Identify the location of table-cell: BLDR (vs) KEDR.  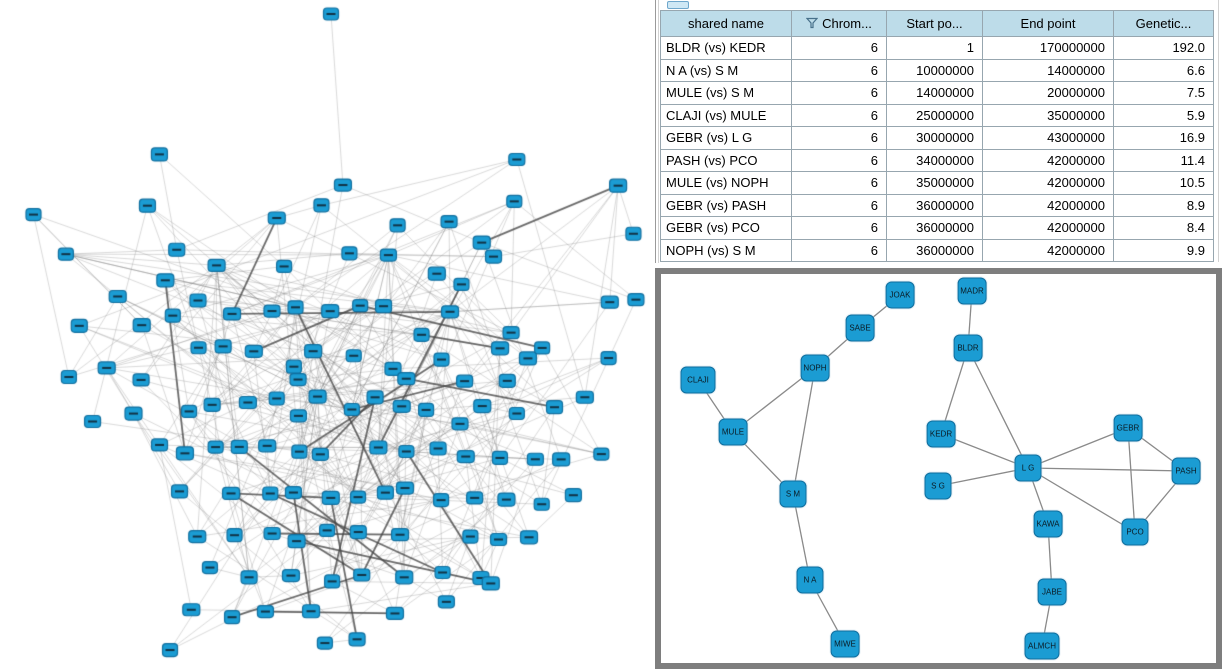
(726, 48).